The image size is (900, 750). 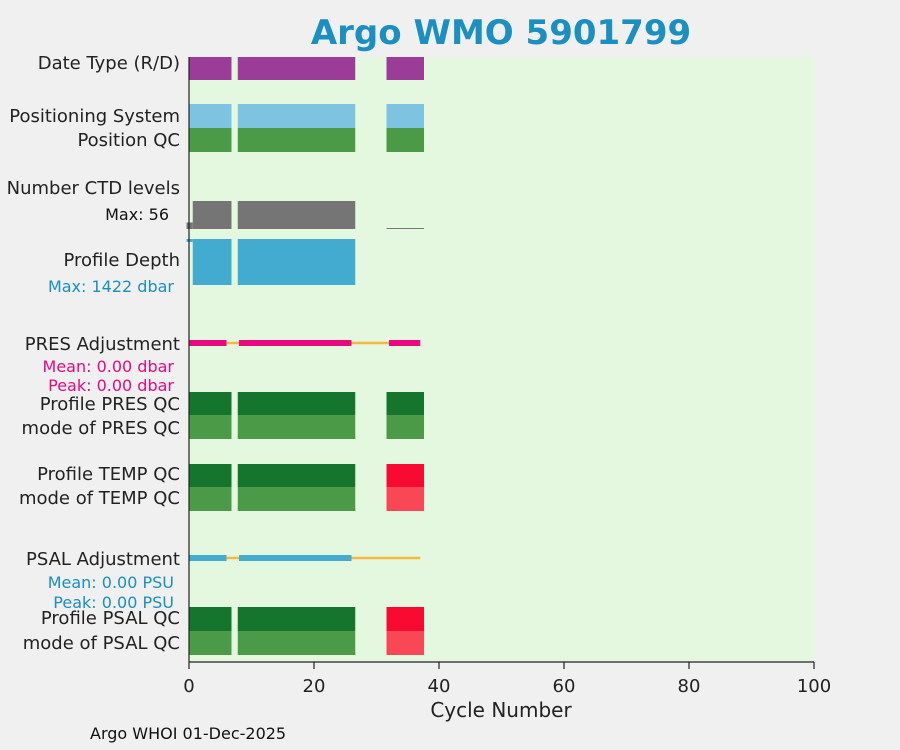 What do you see at coordinates (501, 33) in the screenshot?
I see `chart-title: Argo WMO 5901799` at bounding box center [501, 33].